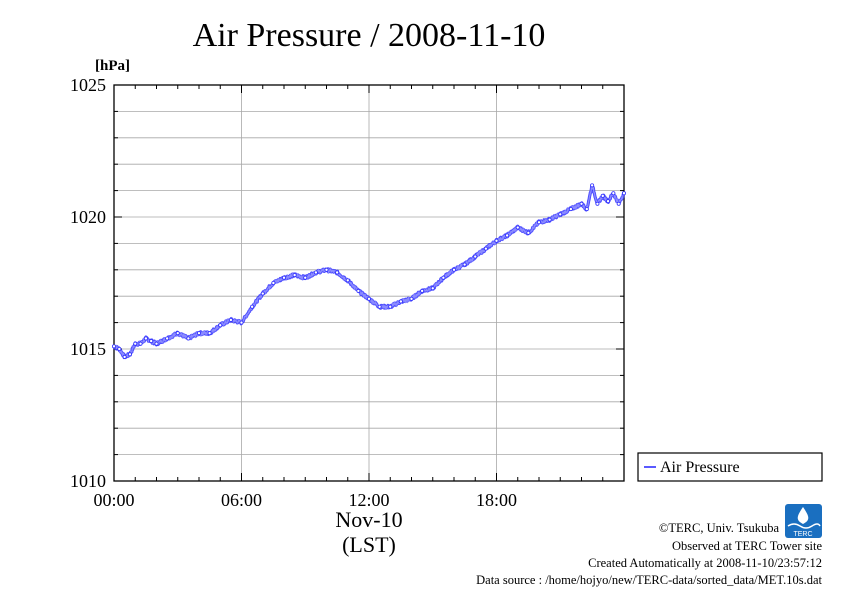 This screenshot has width=842, height=595. I want to click on y-tick-label: 1025, so click(88, 85).